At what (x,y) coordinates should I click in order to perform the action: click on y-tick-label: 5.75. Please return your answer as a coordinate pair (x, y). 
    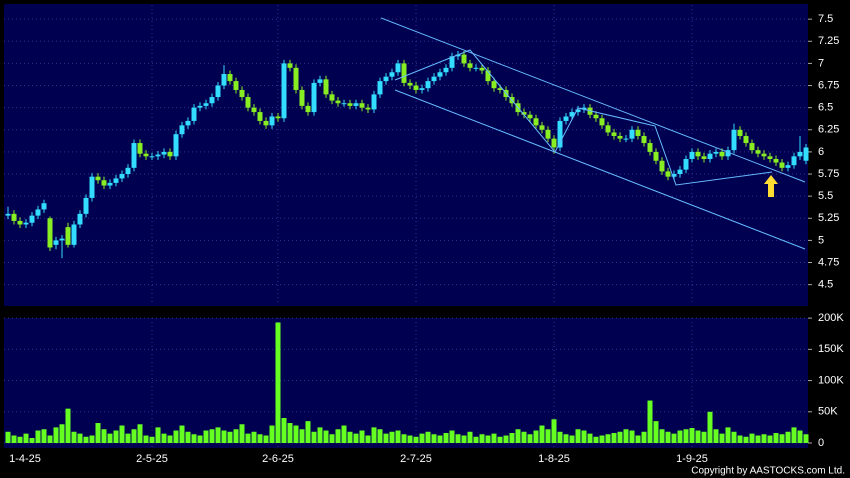
    Looking at the image, I should click on (828, 174).